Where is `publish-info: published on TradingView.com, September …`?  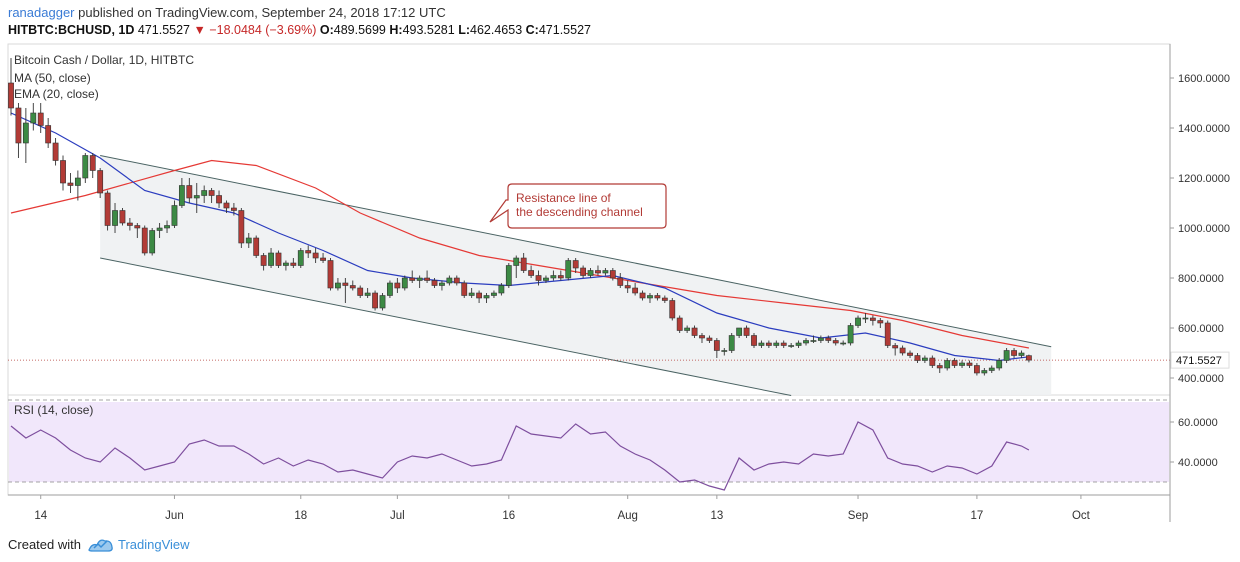 publish-info: published on TradingView.com, September … is located at coordinates (262, 12).